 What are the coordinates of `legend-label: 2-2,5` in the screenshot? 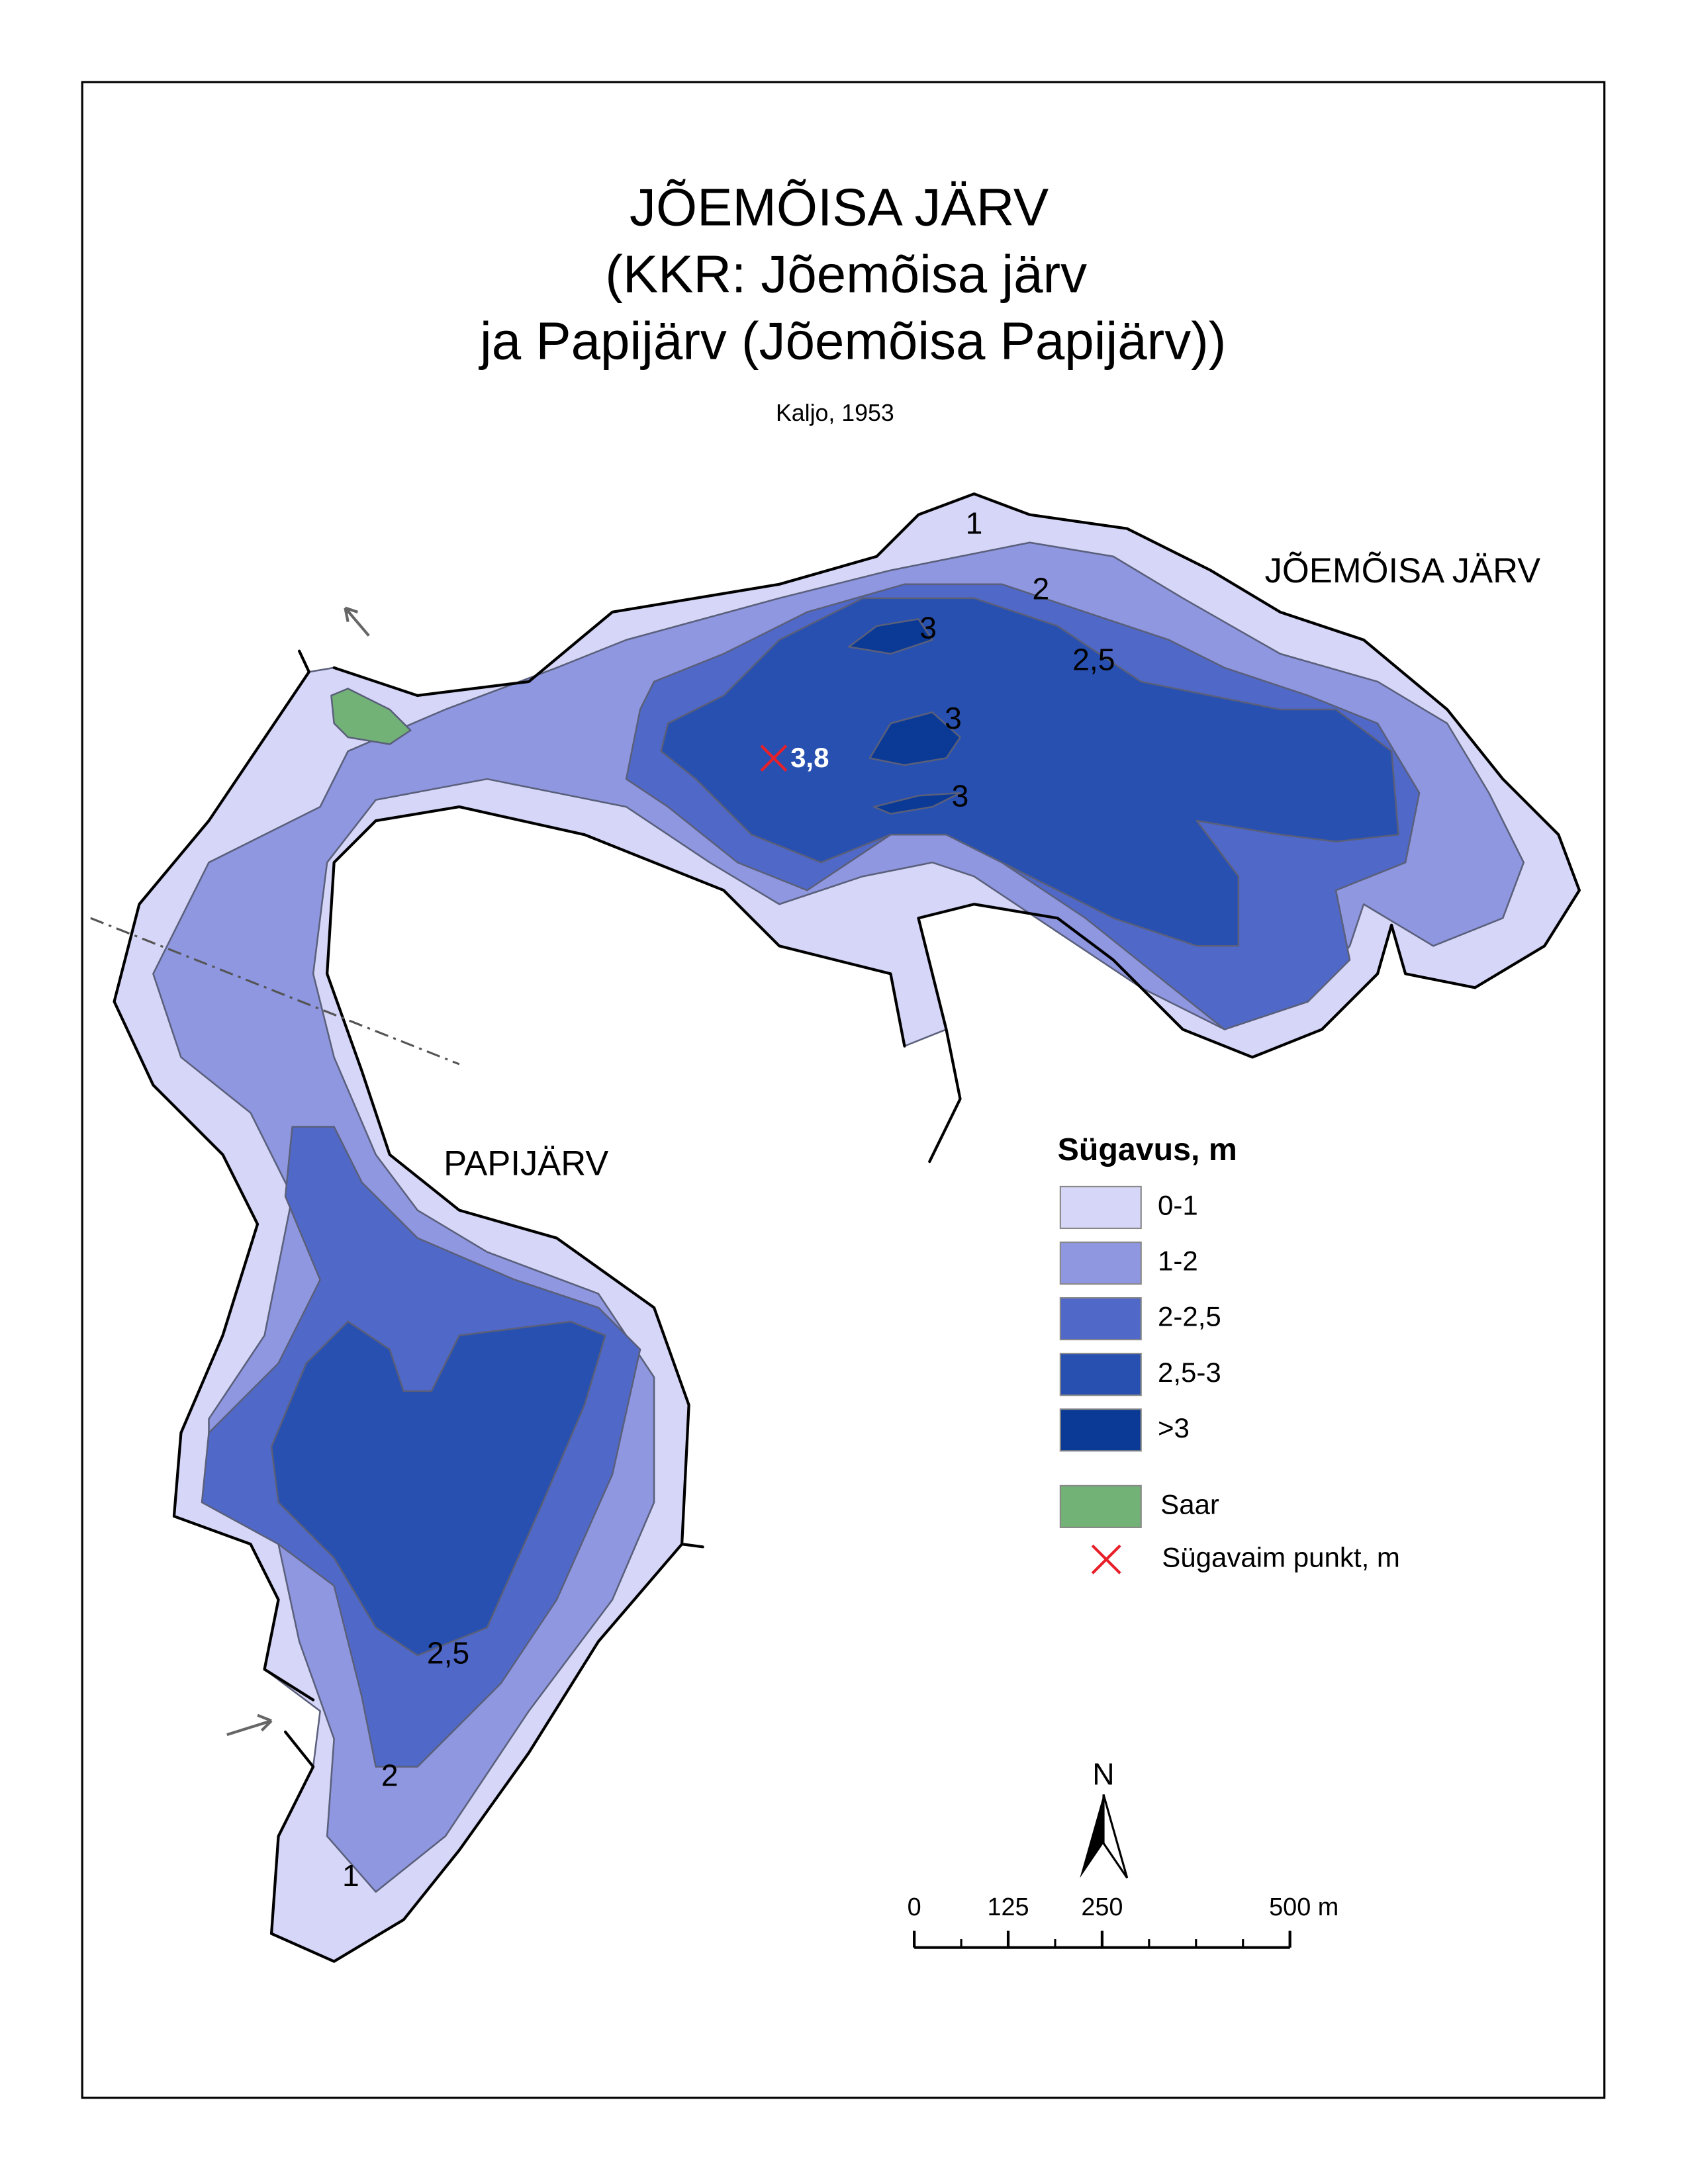 It's located at (1189, 1316).